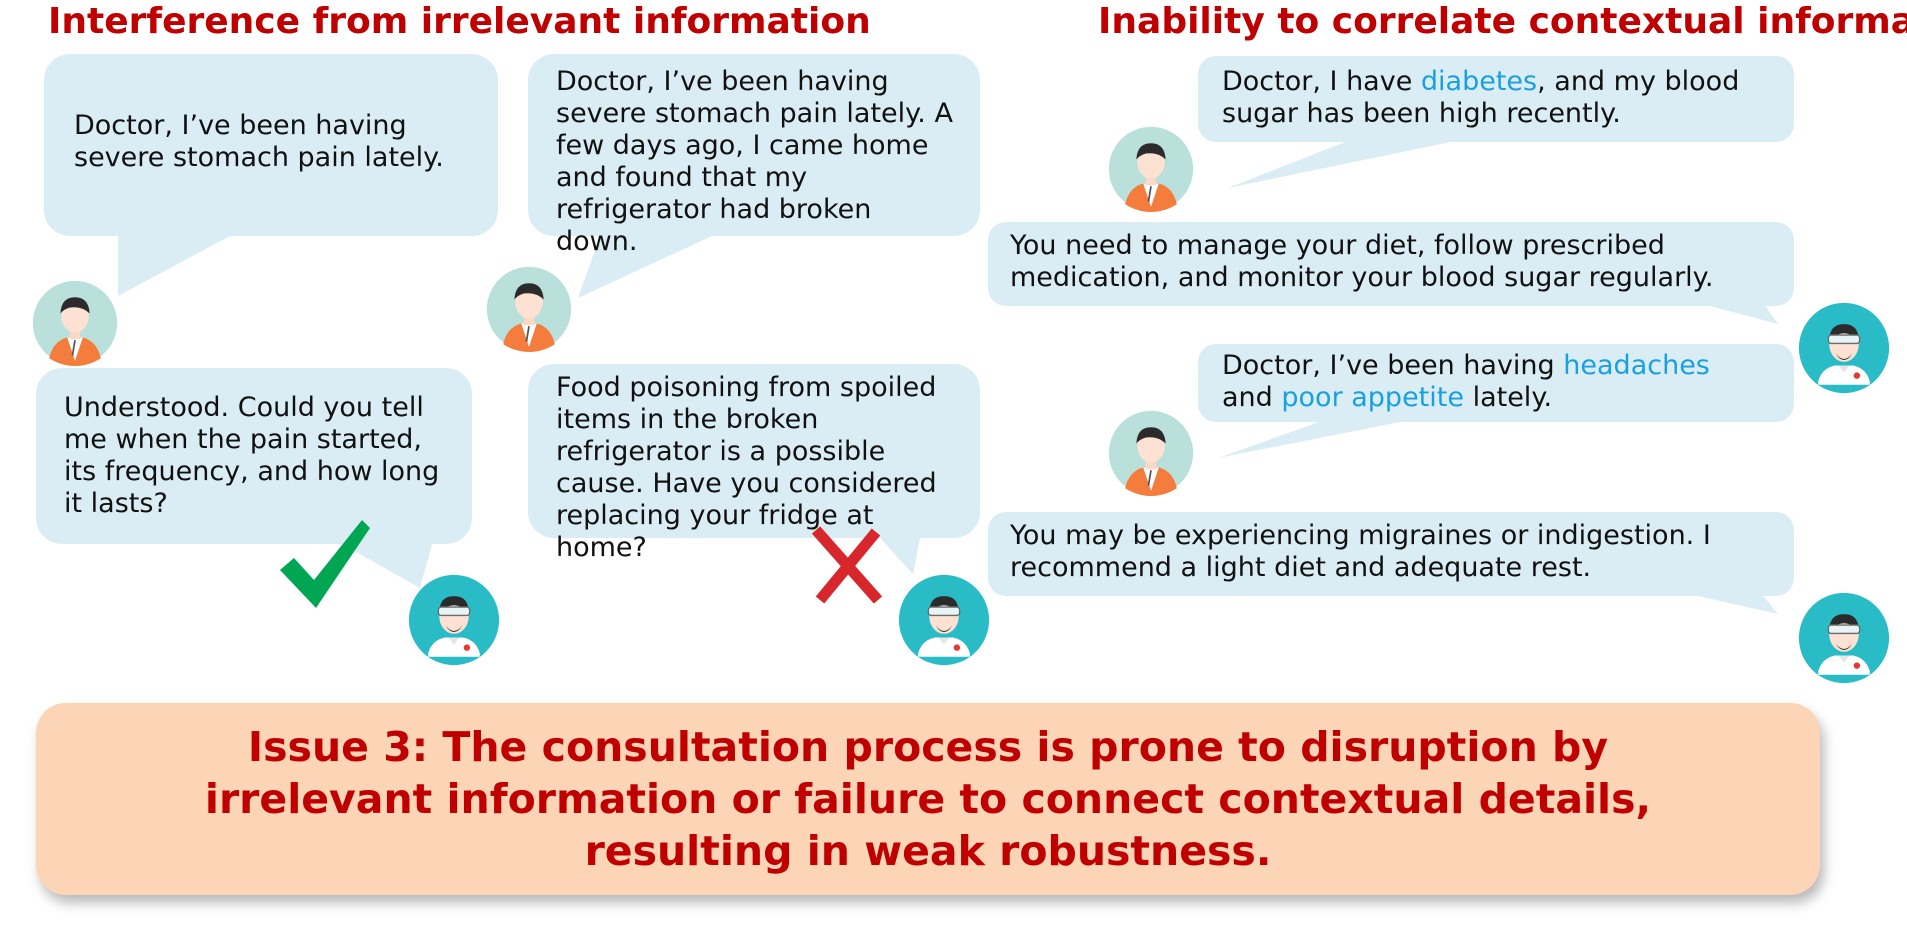 The width and height of the screenshot is (1907, 927). What do you see at coordinates (1372, 397) in the screenshot?
I see `keyword-highlight: poor appetite` at bounding box center [1372, 397].